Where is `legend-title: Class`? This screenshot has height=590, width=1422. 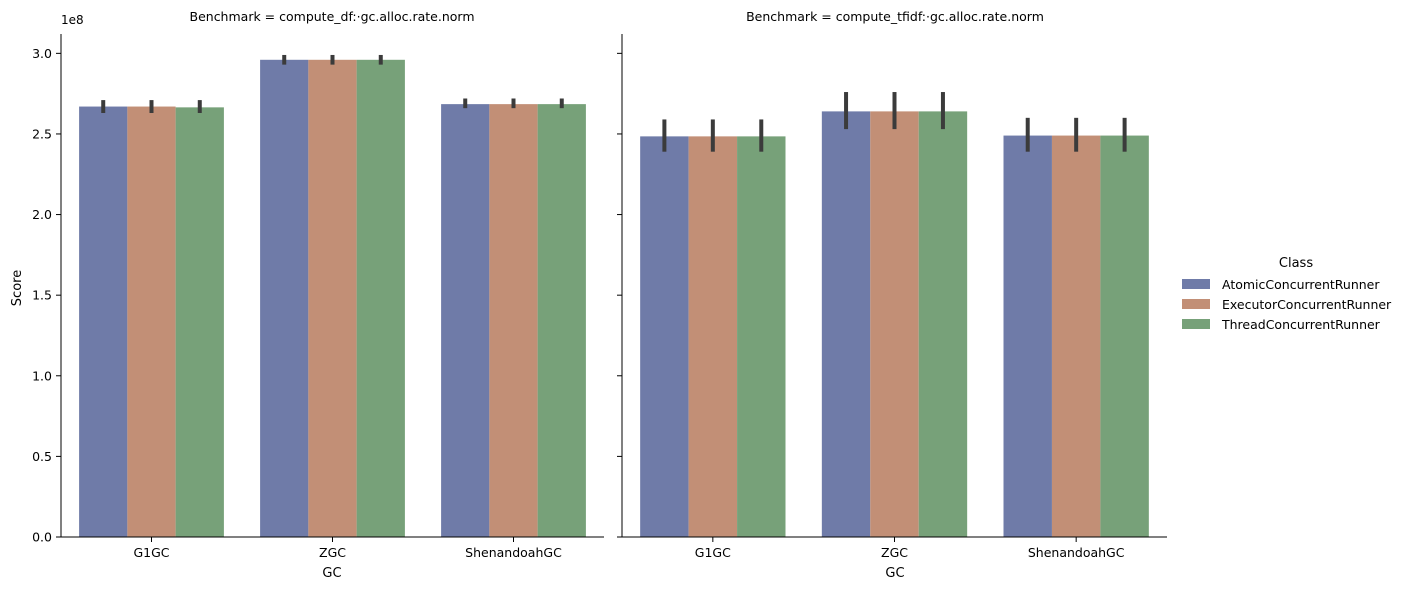
legend-title: Class is located at coordinates (1296, 263).